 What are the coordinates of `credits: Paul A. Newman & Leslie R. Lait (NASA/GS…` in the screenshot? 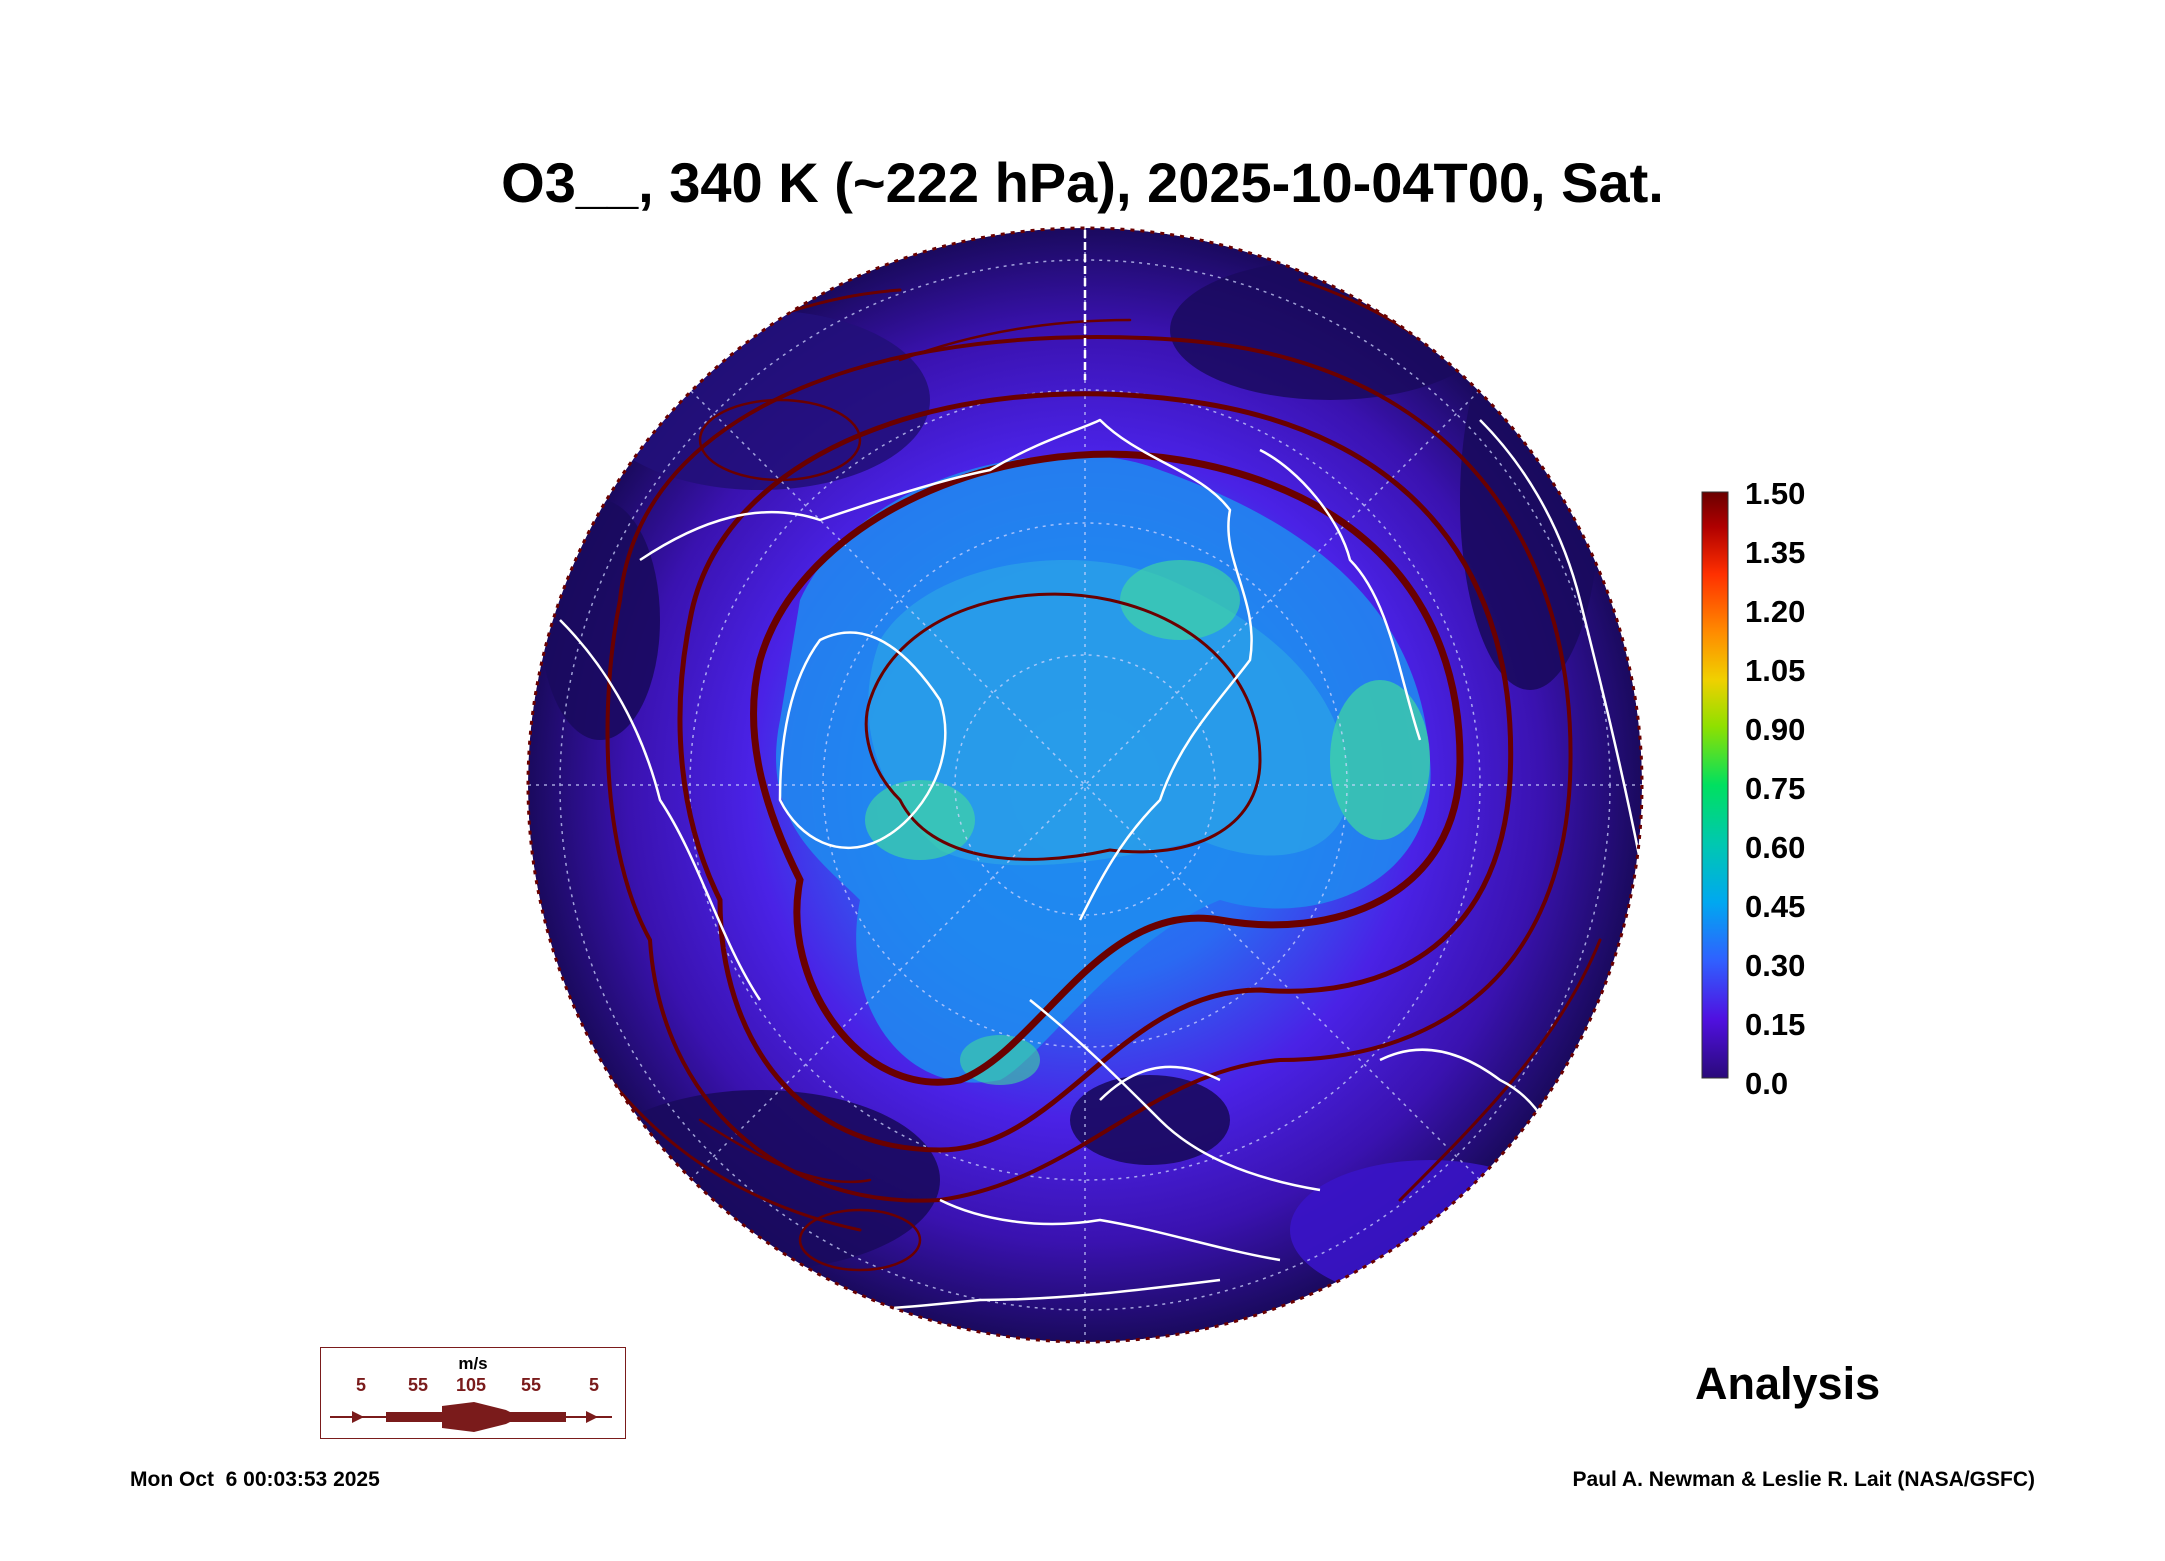 It's located at (1803, 1479).